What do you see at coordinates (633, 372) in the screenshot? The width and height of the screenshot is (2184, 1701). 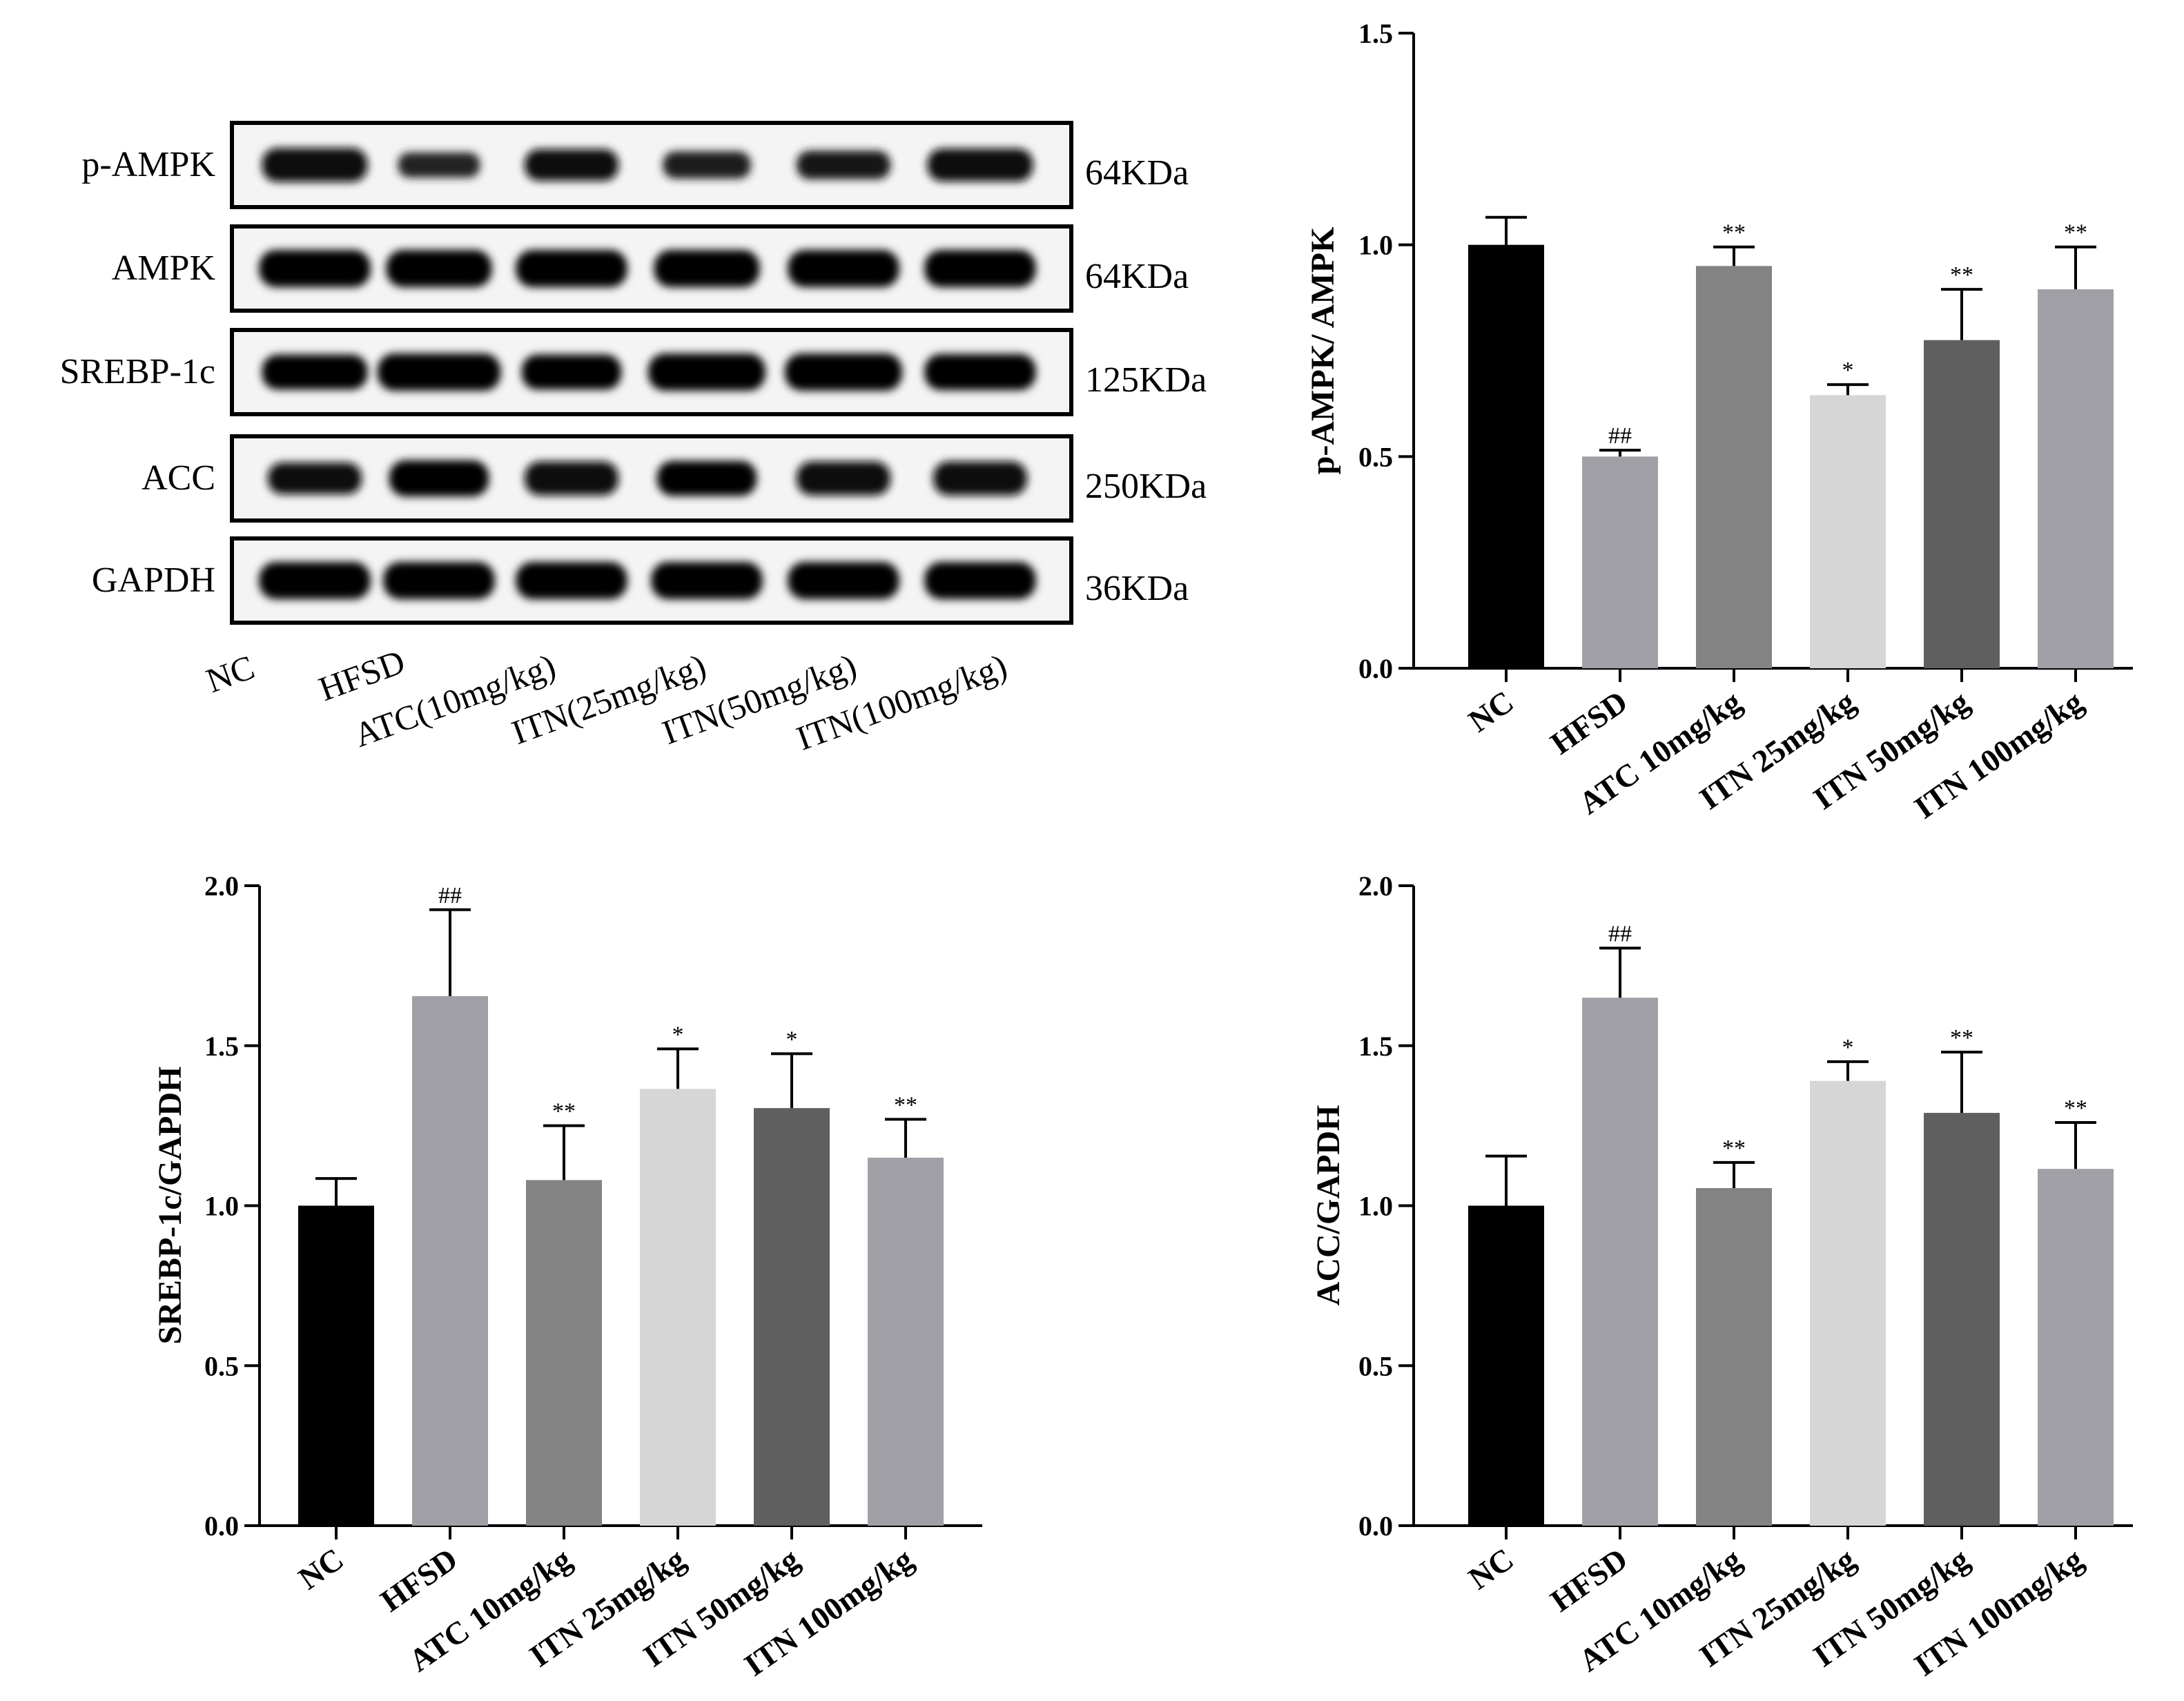 I see `blot-row-srebp-1c: SREBP-1c 125KDa` at bounding box center [633, 372].